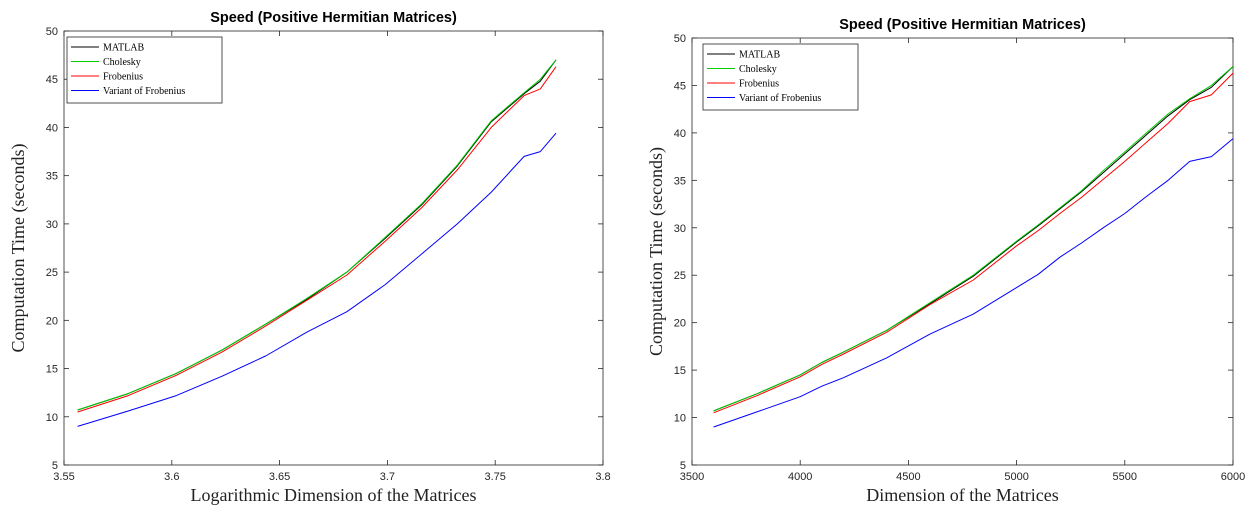 The image size is (1255, 506). Describe the element at coordinates (656, 251) in the screenshot. I see `chart-2-y-axis-label: Computation Time (seconds)` at that location.